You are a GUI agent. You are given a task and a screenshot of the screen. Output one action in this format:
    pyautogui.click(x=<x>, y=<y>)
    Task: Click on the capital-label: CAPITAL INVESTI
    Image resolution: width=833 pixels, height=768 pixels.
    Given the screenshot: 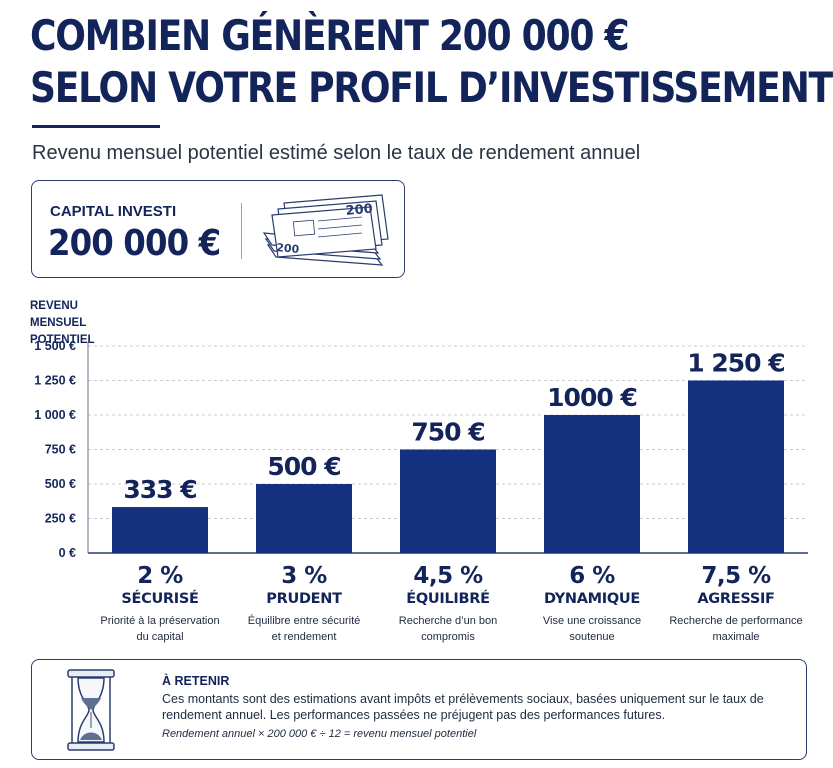 What is the action you would take?
    pyautogui.click(x=113, y=211)
    